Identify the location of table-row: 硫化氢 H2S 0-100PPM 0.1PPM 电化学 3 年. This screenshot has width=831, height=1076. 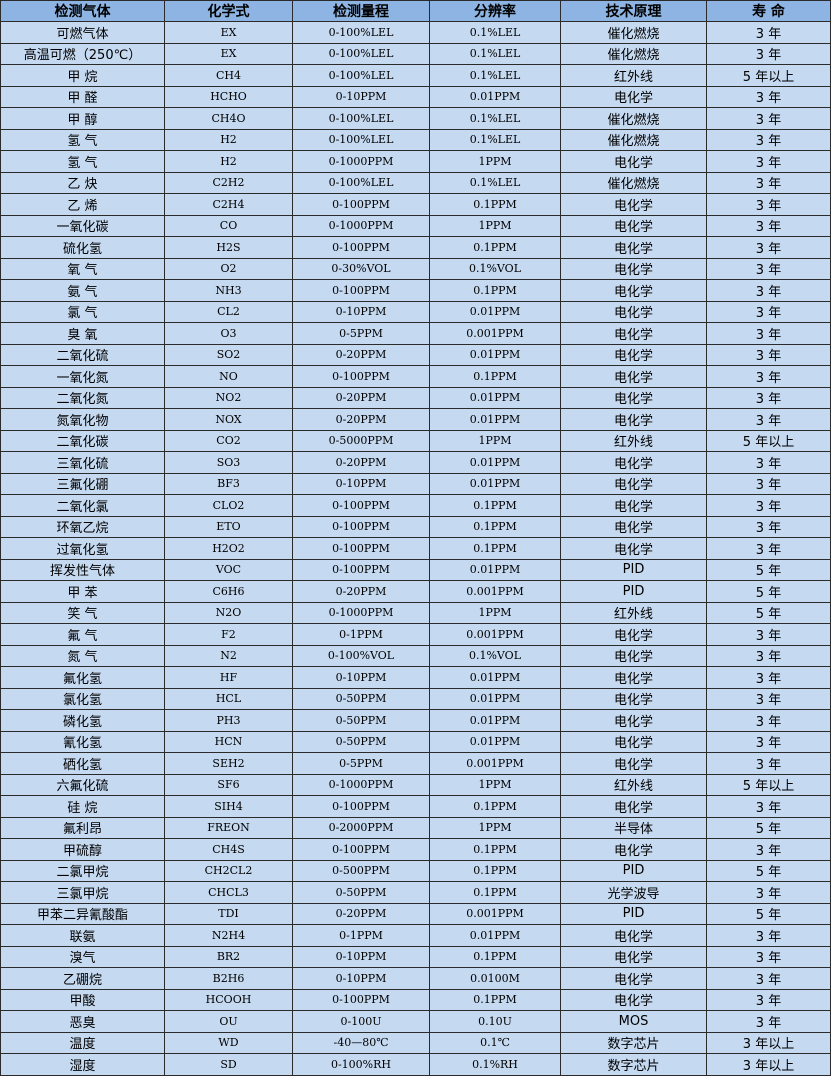
(415, 247).